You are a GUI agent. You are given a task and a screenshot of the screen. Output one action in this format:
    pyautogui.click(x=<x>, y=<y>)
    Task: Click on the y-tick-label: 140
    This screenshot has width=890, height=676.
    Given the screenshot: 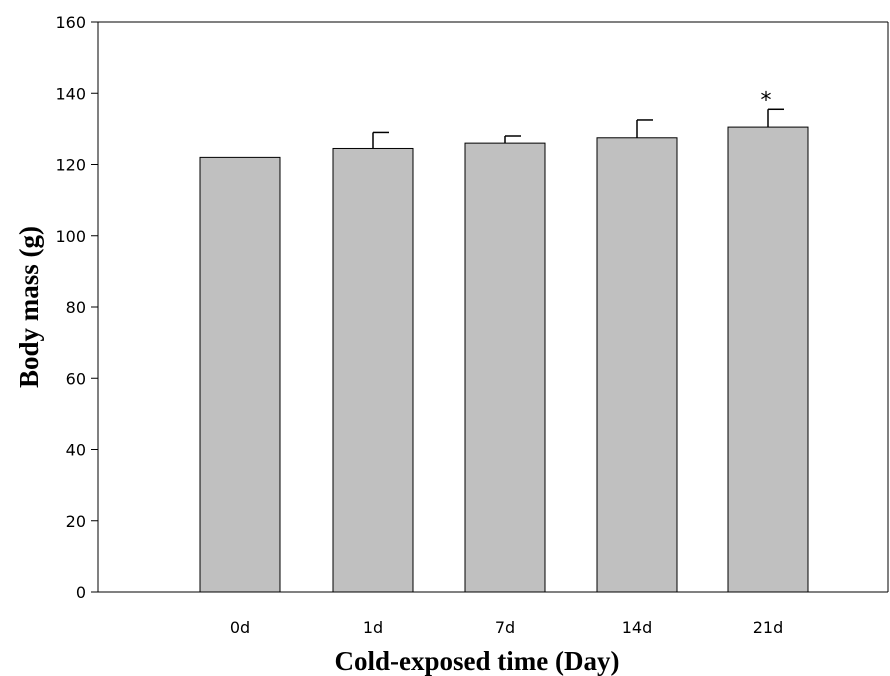 What is the action you would take?
    pyautogui.click(x=70, y=93)
    